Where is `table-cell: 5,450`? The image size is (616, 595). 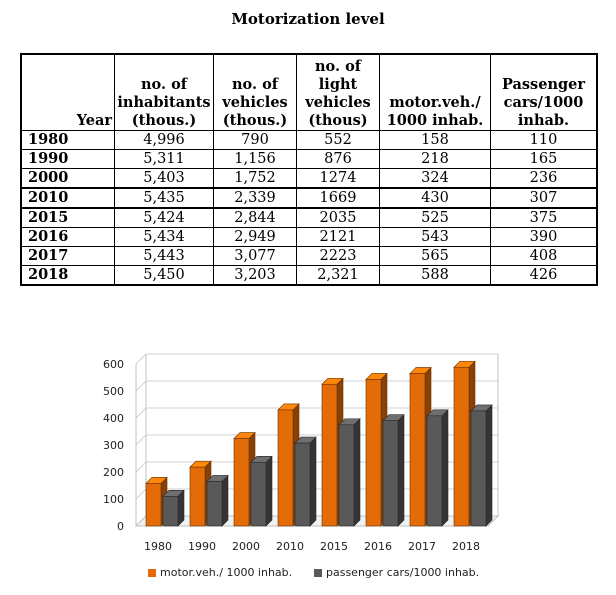 table-cell: 5,450 is located at coordinates (164, 275).